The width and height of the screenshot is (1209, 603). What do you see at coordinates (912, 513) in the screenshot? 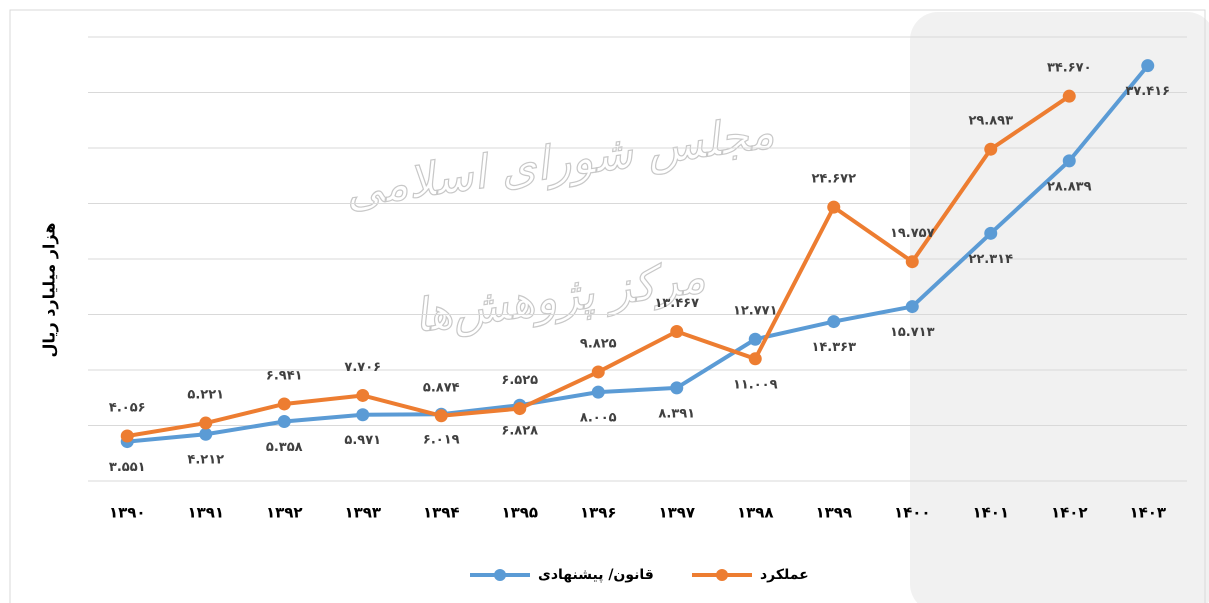
I see `x-tick-label: ۱۴۰۰` at bounding box center [912, 513].